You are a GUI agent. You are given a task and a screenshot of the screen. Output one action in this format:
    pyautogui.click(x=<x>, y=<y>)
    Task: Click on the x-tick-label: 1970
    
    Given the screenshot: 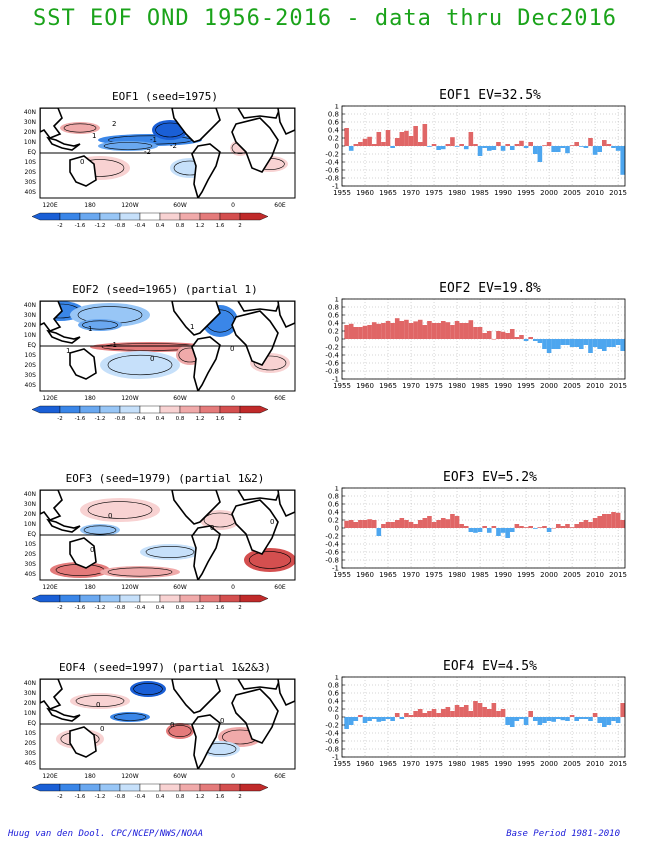 What is the action you would take?
    pyautogui.click(x=411, y=764)
    